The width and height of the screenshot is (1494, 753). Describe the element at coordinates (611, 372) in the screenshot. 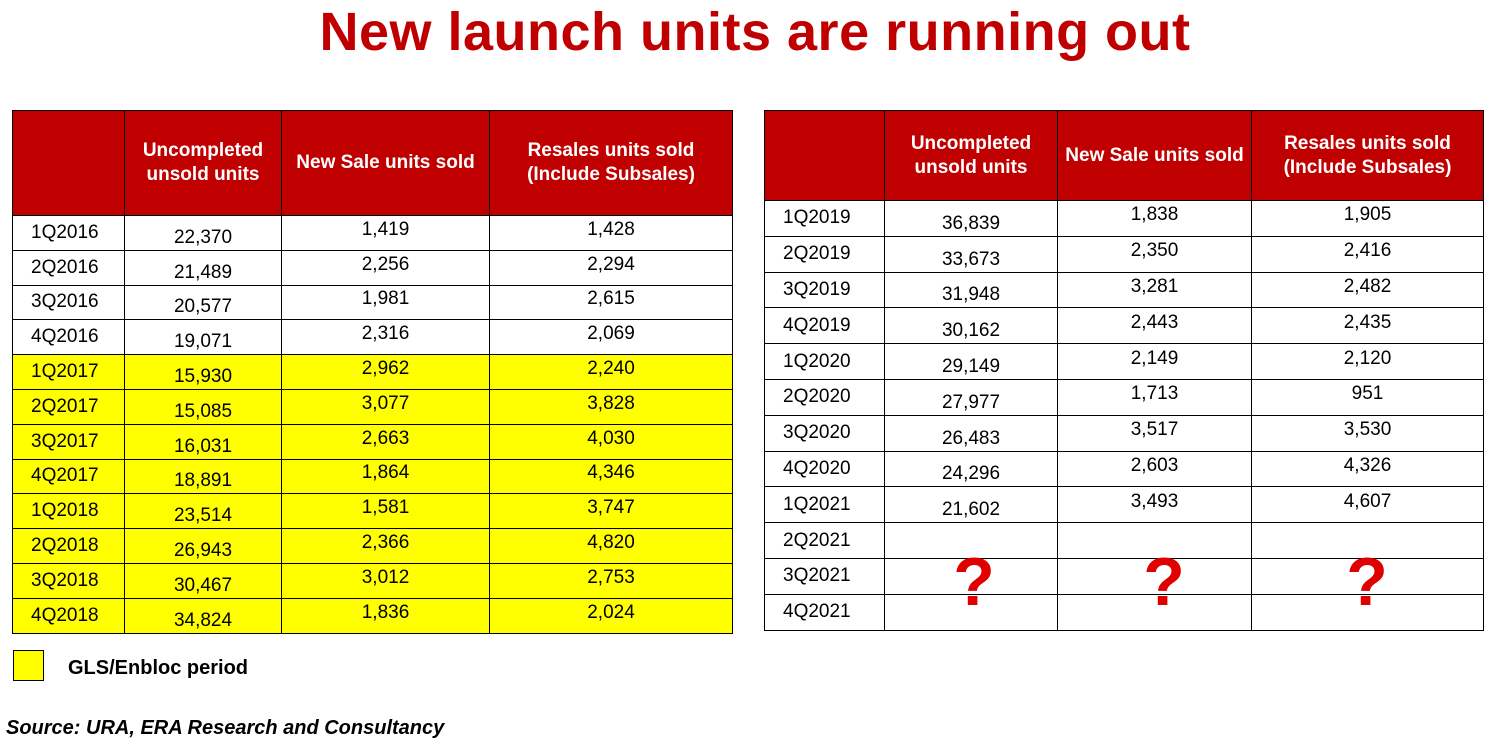

I see `resales-cell: 2,240` at that location.